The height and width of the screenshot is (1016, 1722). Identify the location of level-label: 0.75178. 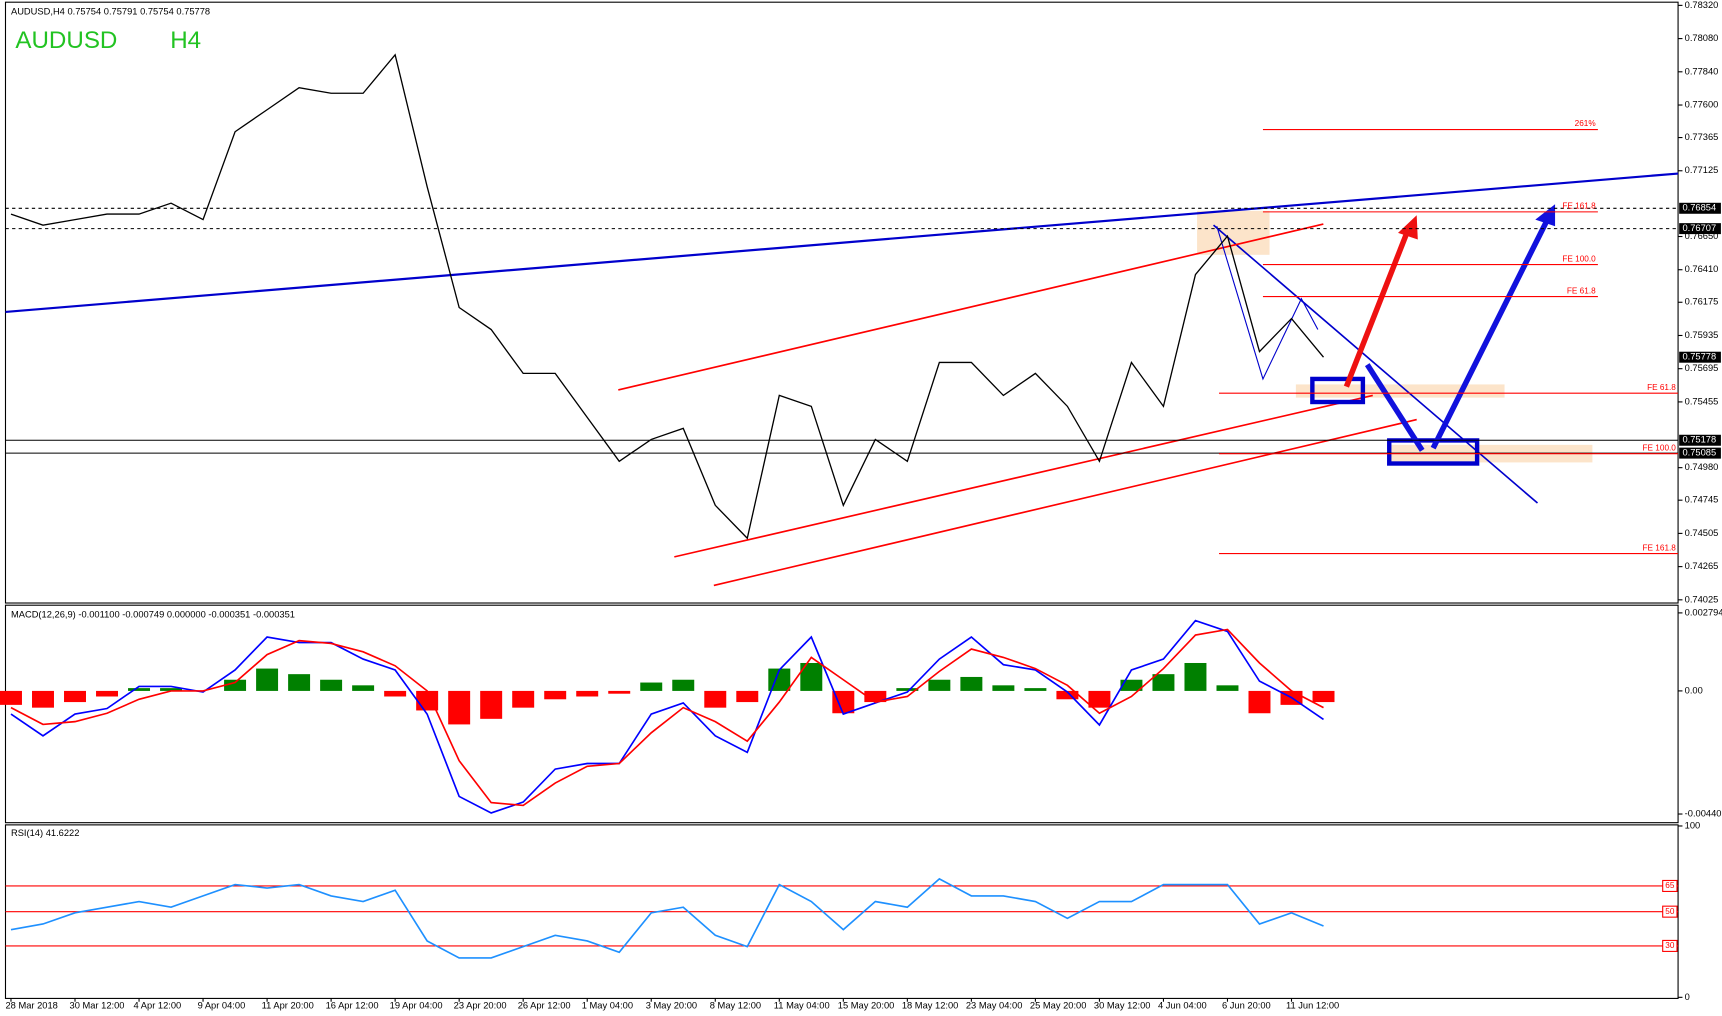
(1699, 440).